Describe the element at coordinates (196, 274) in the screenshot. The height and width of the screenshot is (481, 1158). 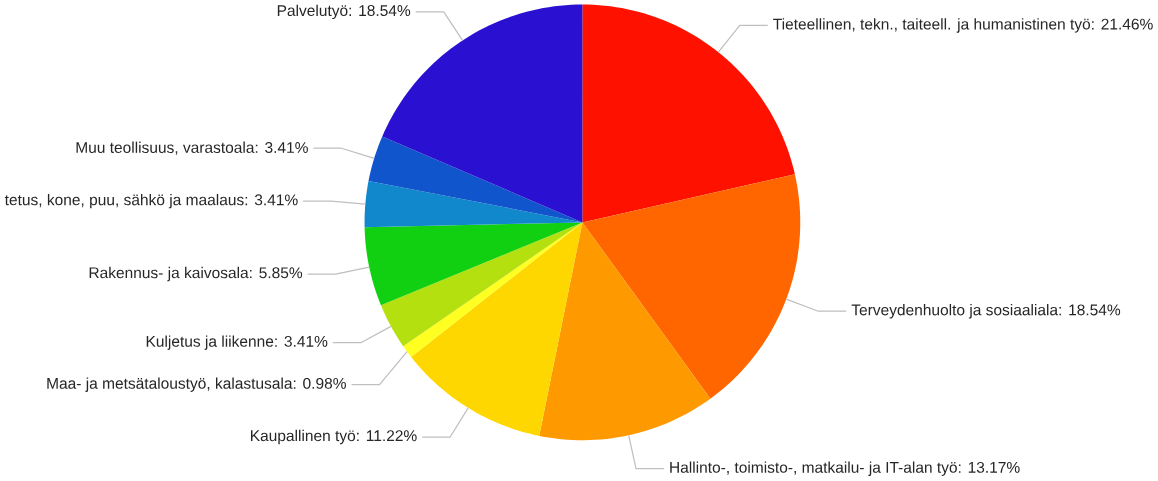
I see `slice-label: Rakennus- ja kaivosala: 5.85%` at that location.